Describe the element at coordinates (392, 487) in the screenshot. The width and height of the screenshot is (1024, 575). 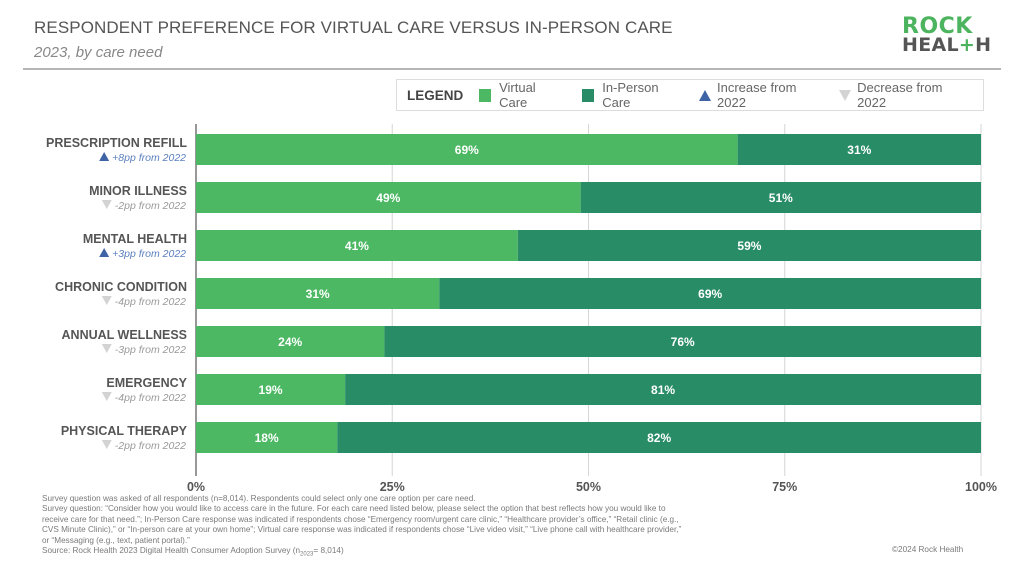
I see `x-tick-label: 25%` at that location.